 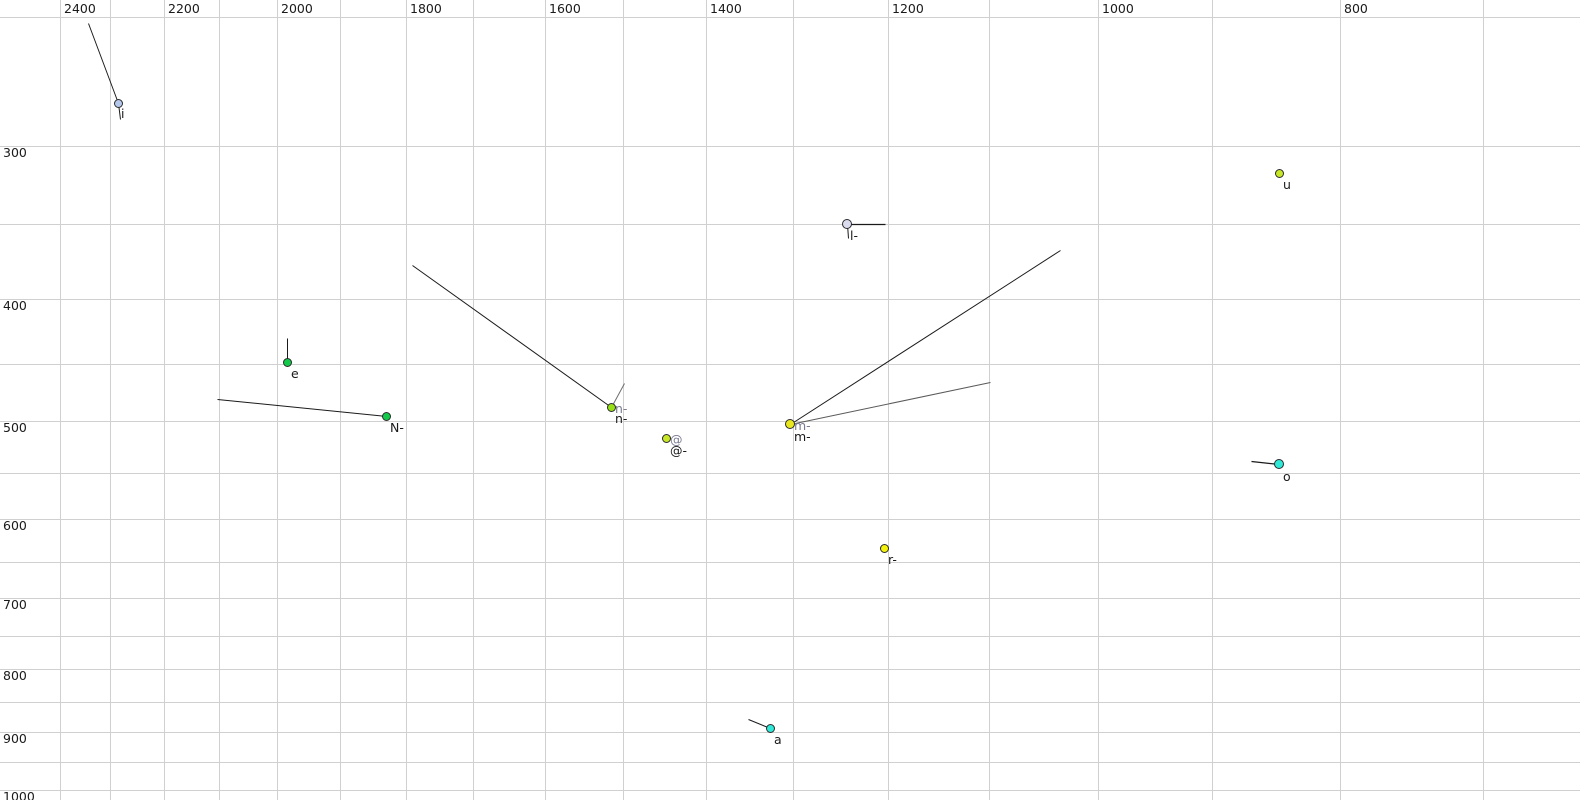 What do you see at coordinates (15, 525) in the screenshot?
I see `y-axis-tick-label: 600` at bounding box center [15, 525].